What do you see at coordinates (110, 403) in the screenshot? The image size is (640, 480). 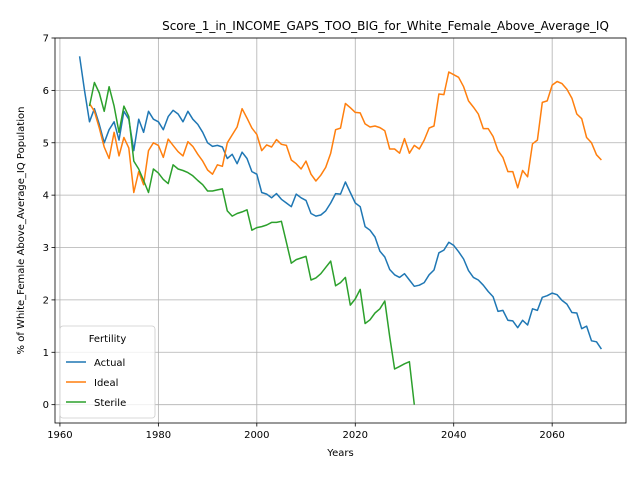 I see `legend-label-sterile: Sterile` at bounding box center [110, 403].